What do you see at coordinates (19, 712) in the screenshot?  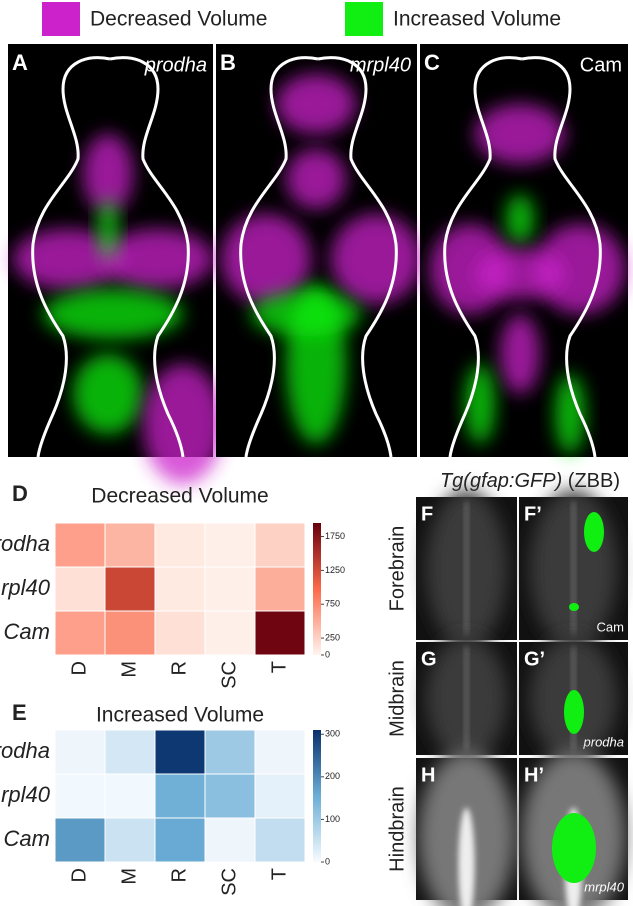 I see `panel-letter: E` at bounding box center [19, 712].